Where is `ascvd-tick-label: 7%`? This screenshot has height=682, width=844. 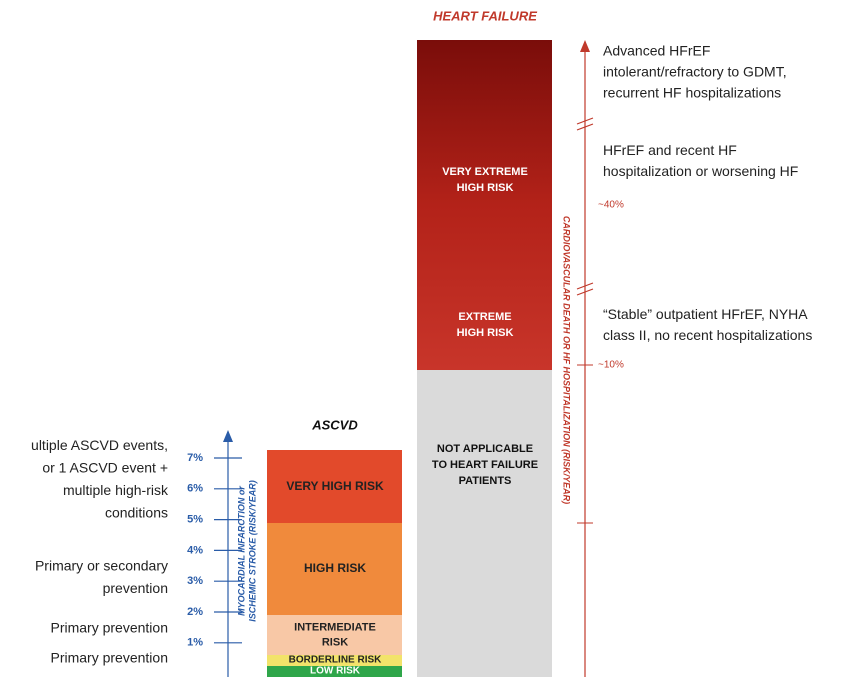 ascvd-tick-label: 7% is located at coordinates (195, 458).